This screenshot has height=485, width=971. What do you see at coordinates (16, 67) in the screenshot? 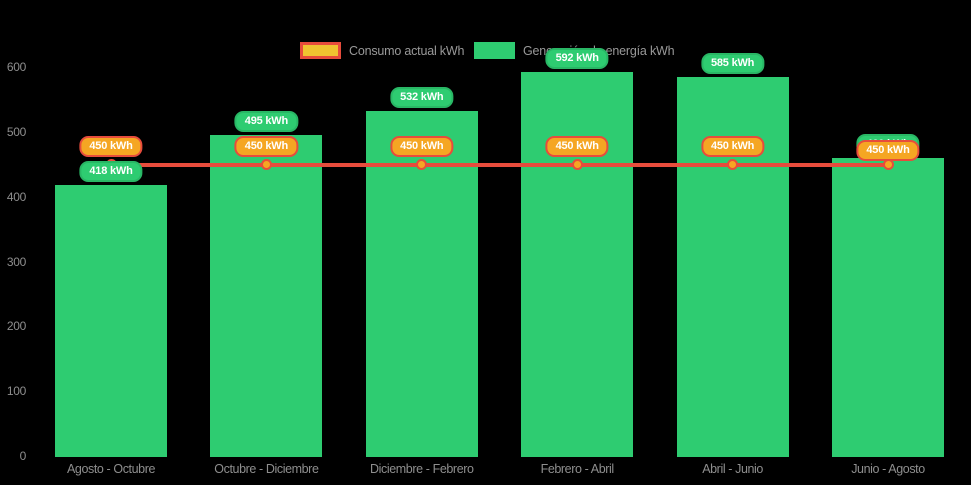
I see `y-axis-tick-label: 600` at bounding box center [16, 67].